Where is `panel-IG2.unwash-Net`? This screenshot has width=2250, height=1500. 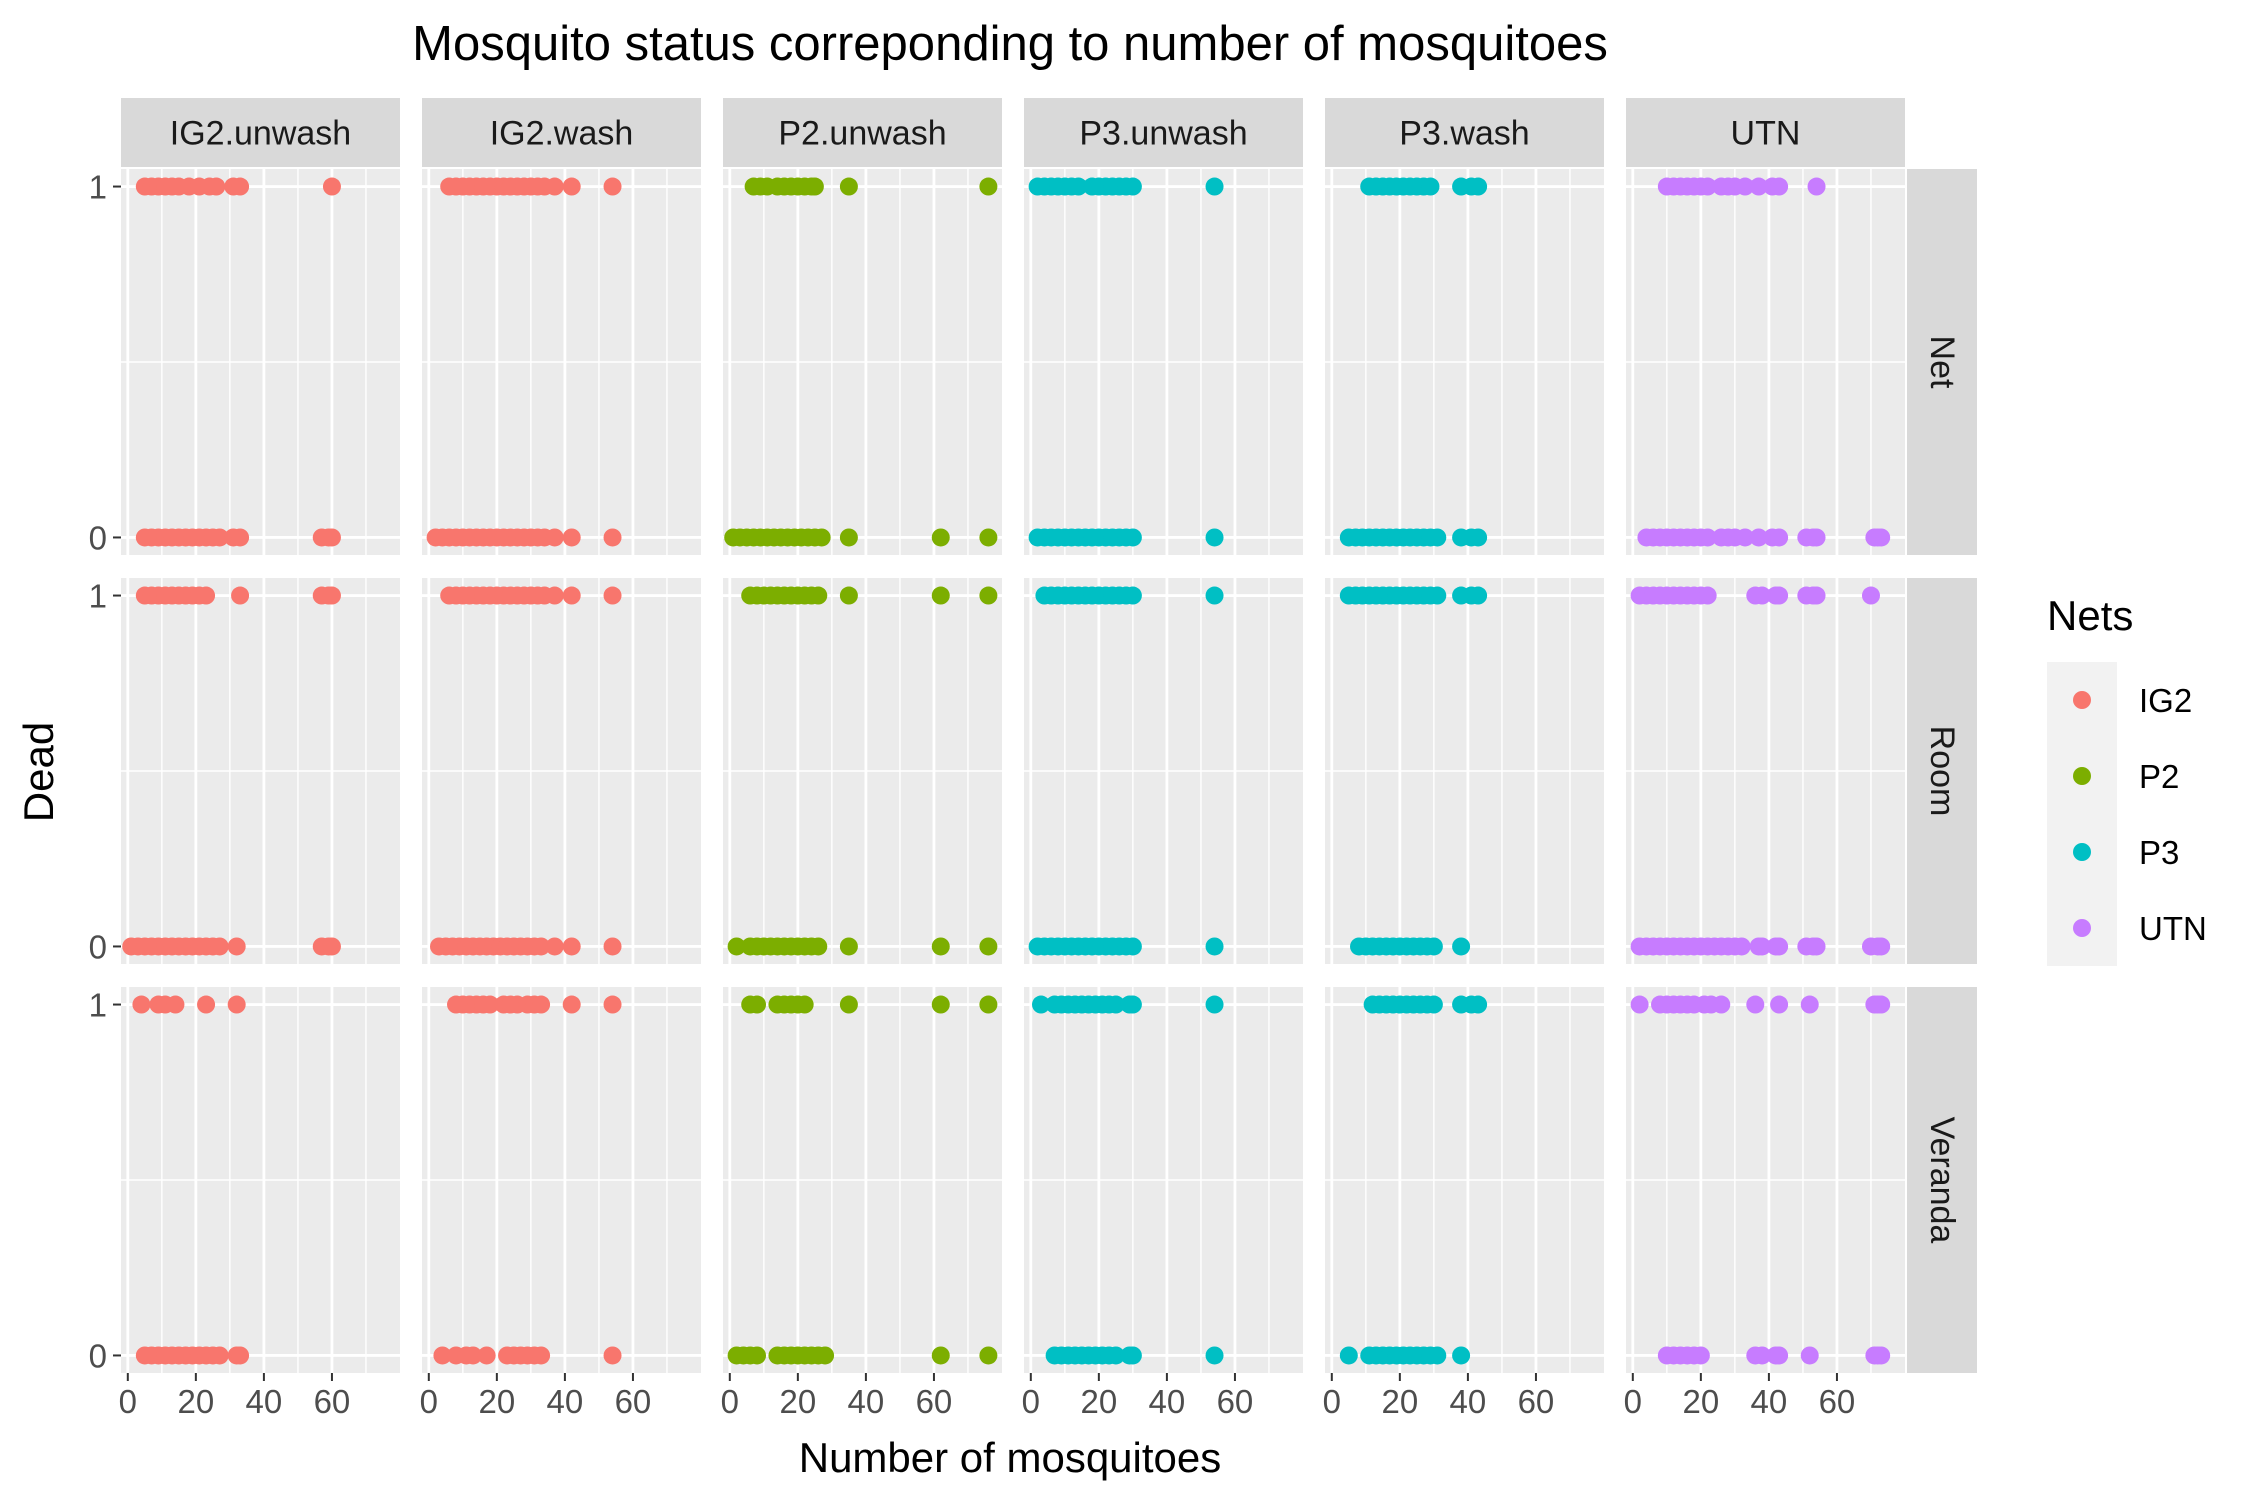
panel-IG2.unwash-Net is located at coordinates (260, 362).